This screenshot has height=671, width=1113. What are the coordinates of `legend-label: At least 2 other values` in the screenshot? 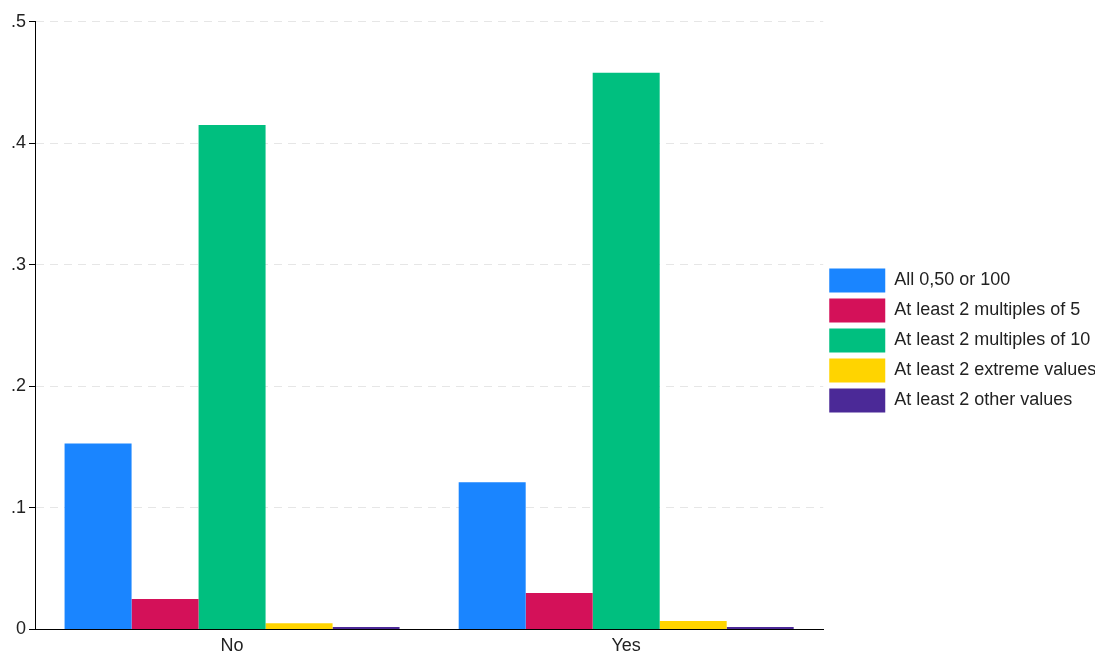 It's located at (983, 399).